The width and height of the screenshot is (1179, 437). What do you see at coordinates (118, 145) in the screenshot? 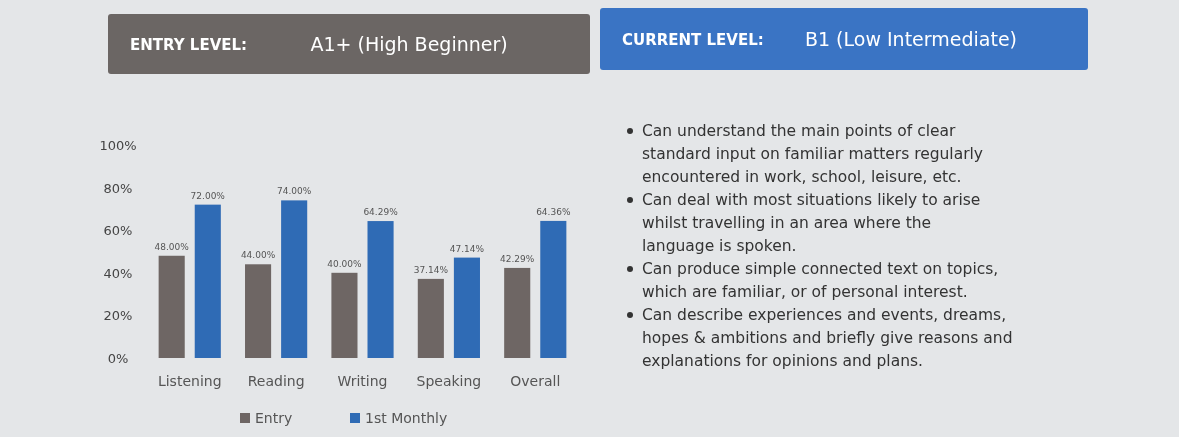
I see `y-tick-label: 100%` at bounding box center [118, 145].